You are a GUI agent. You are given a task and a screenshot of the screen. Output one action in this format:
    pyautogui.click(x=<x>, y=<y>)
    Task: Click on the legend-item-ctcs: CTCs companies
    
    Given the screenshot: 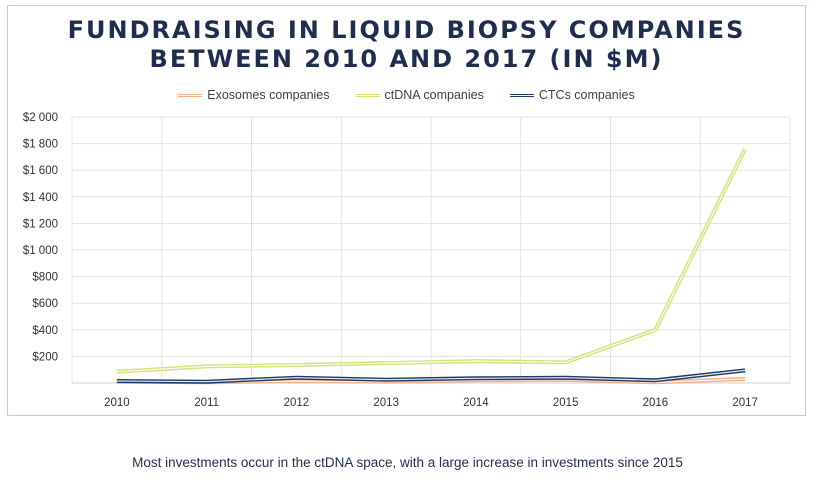 What is the action you would take?
    pyautogui.click(x=572, y=95)
    